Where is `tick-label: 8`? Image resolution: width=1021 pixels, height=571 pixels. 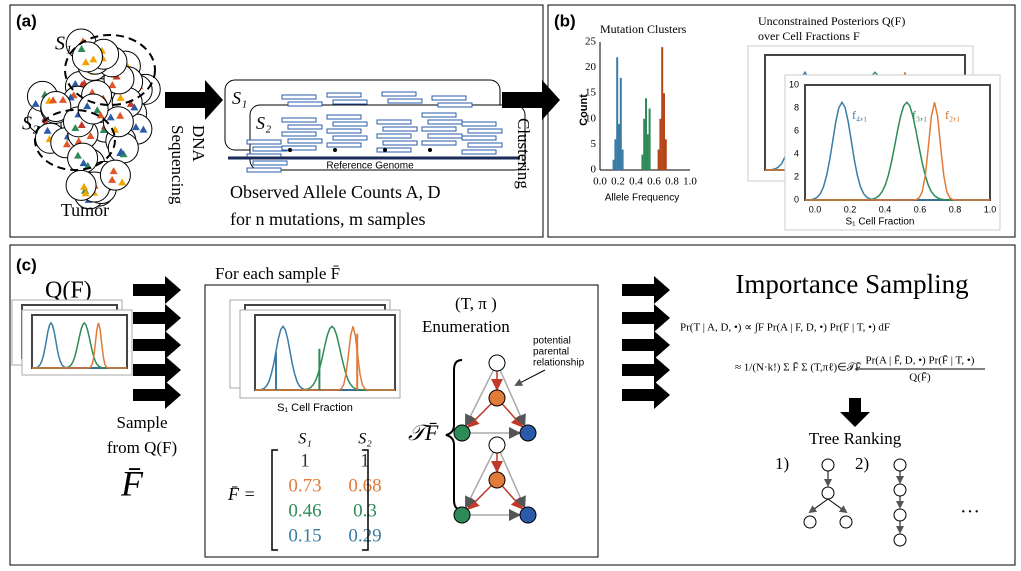 tick-label: 8 is located at coordinates (796, 107).